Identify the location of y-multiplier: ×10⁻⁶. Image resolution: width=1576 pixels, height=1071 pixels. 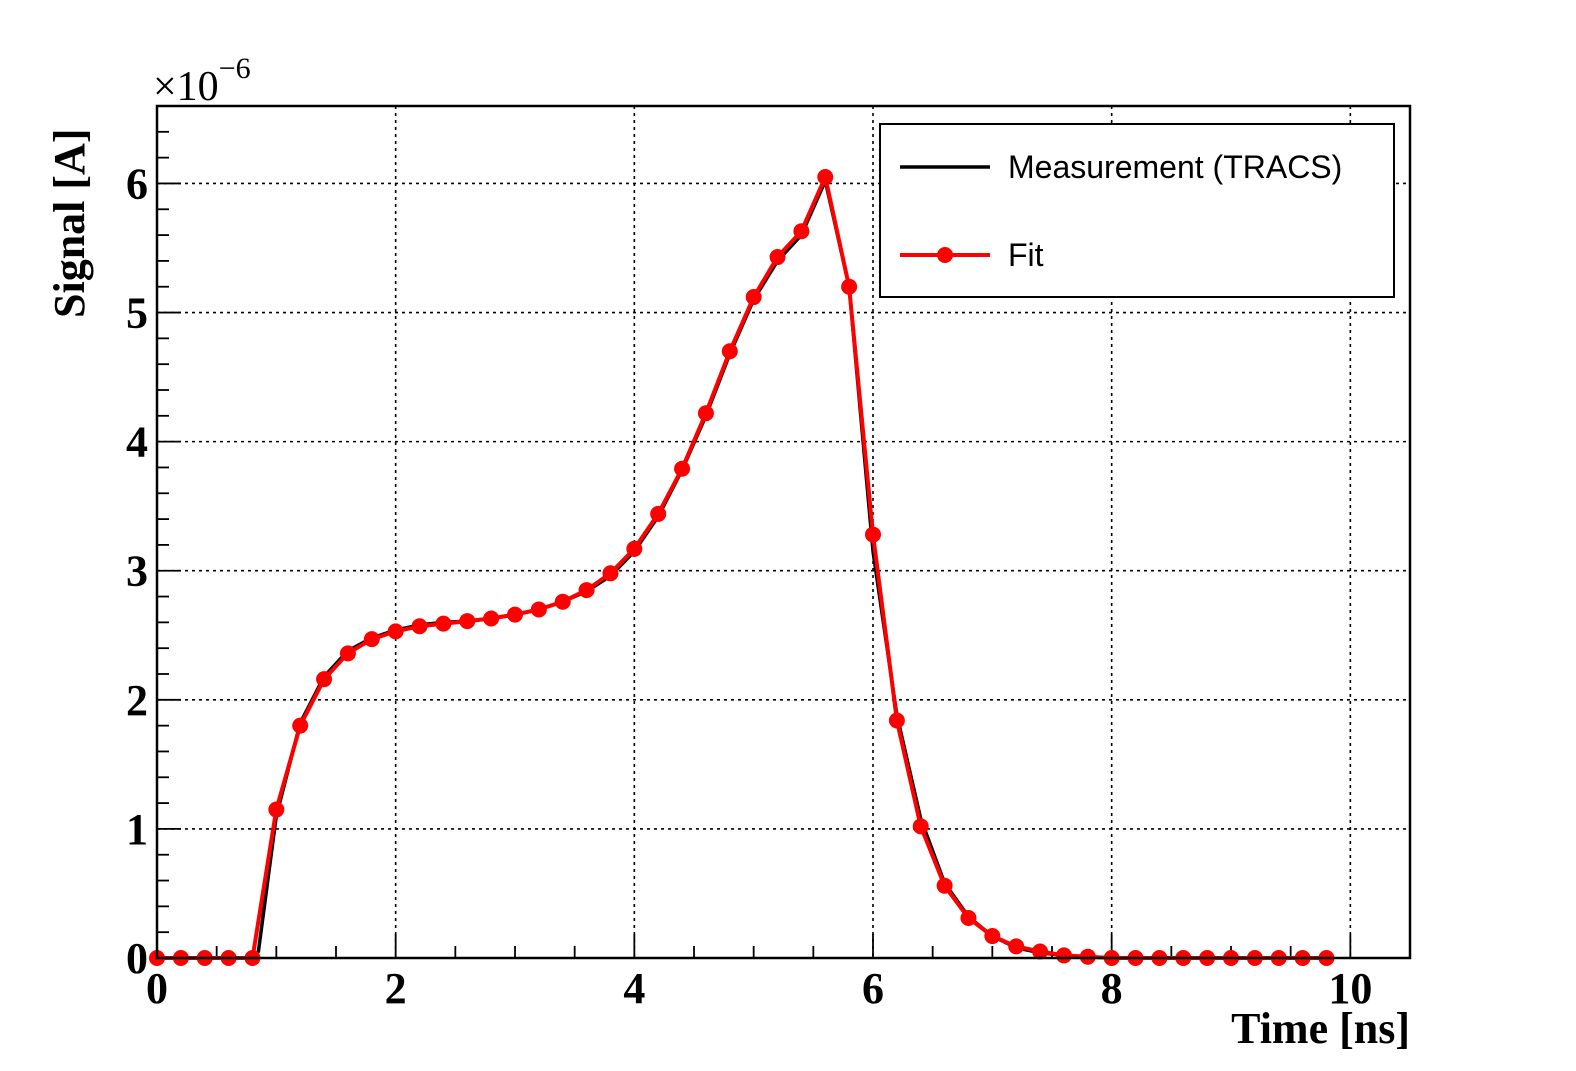
(202, 81).